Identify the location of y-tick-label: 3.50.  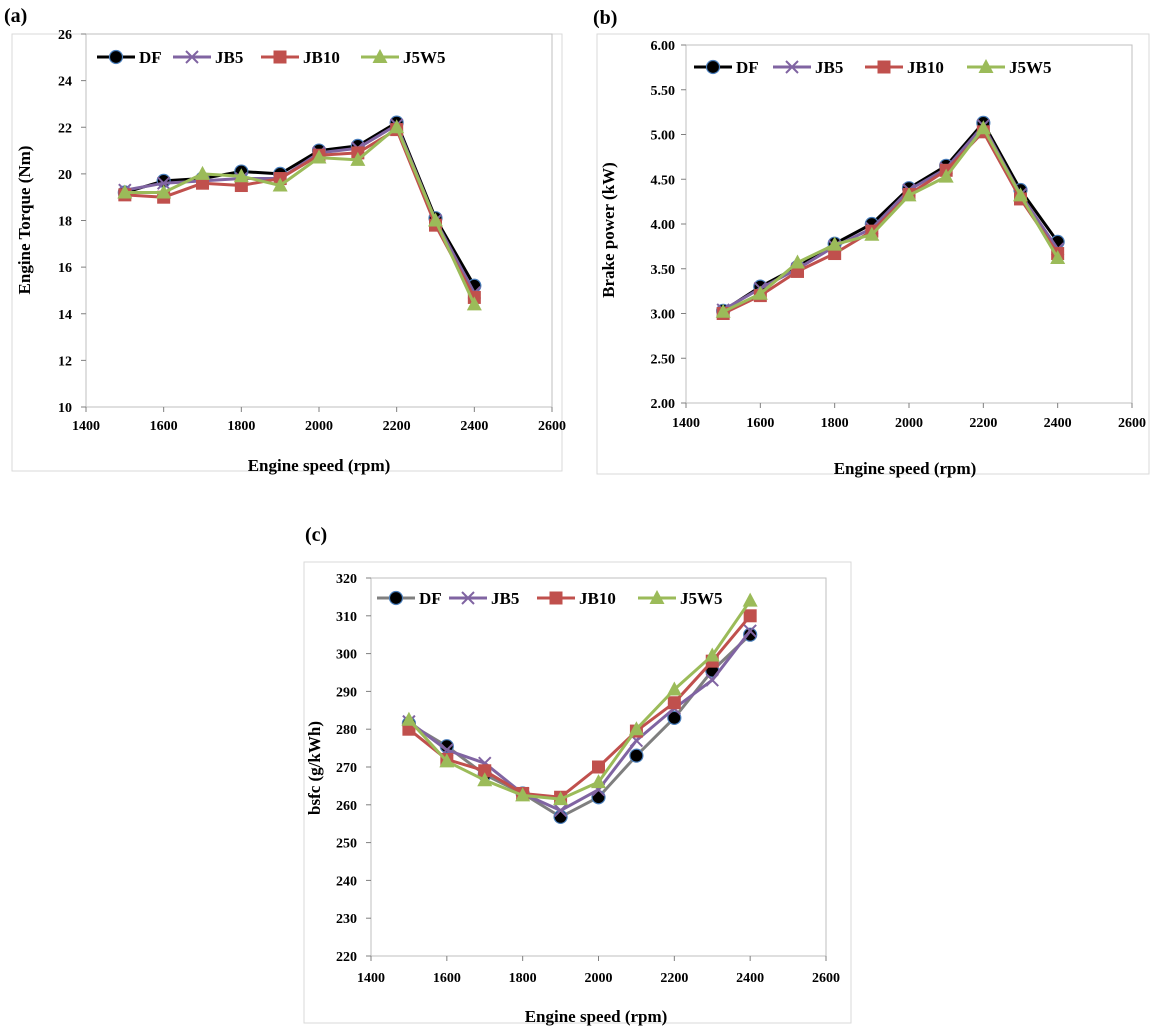
(663, 270).